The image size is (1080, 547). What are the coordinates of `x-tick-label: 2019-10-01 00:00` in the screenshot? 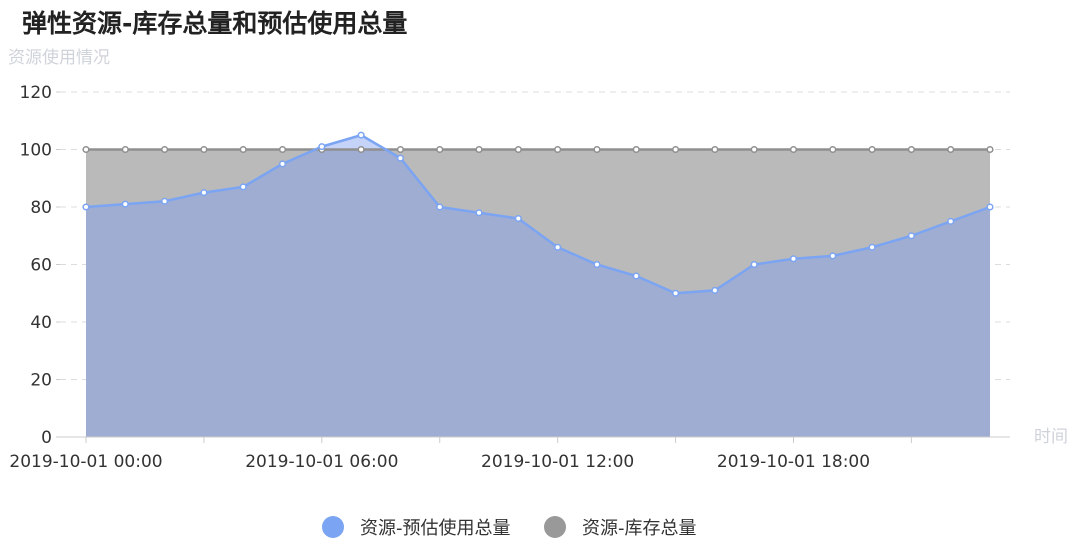 It's located at (85, 462).